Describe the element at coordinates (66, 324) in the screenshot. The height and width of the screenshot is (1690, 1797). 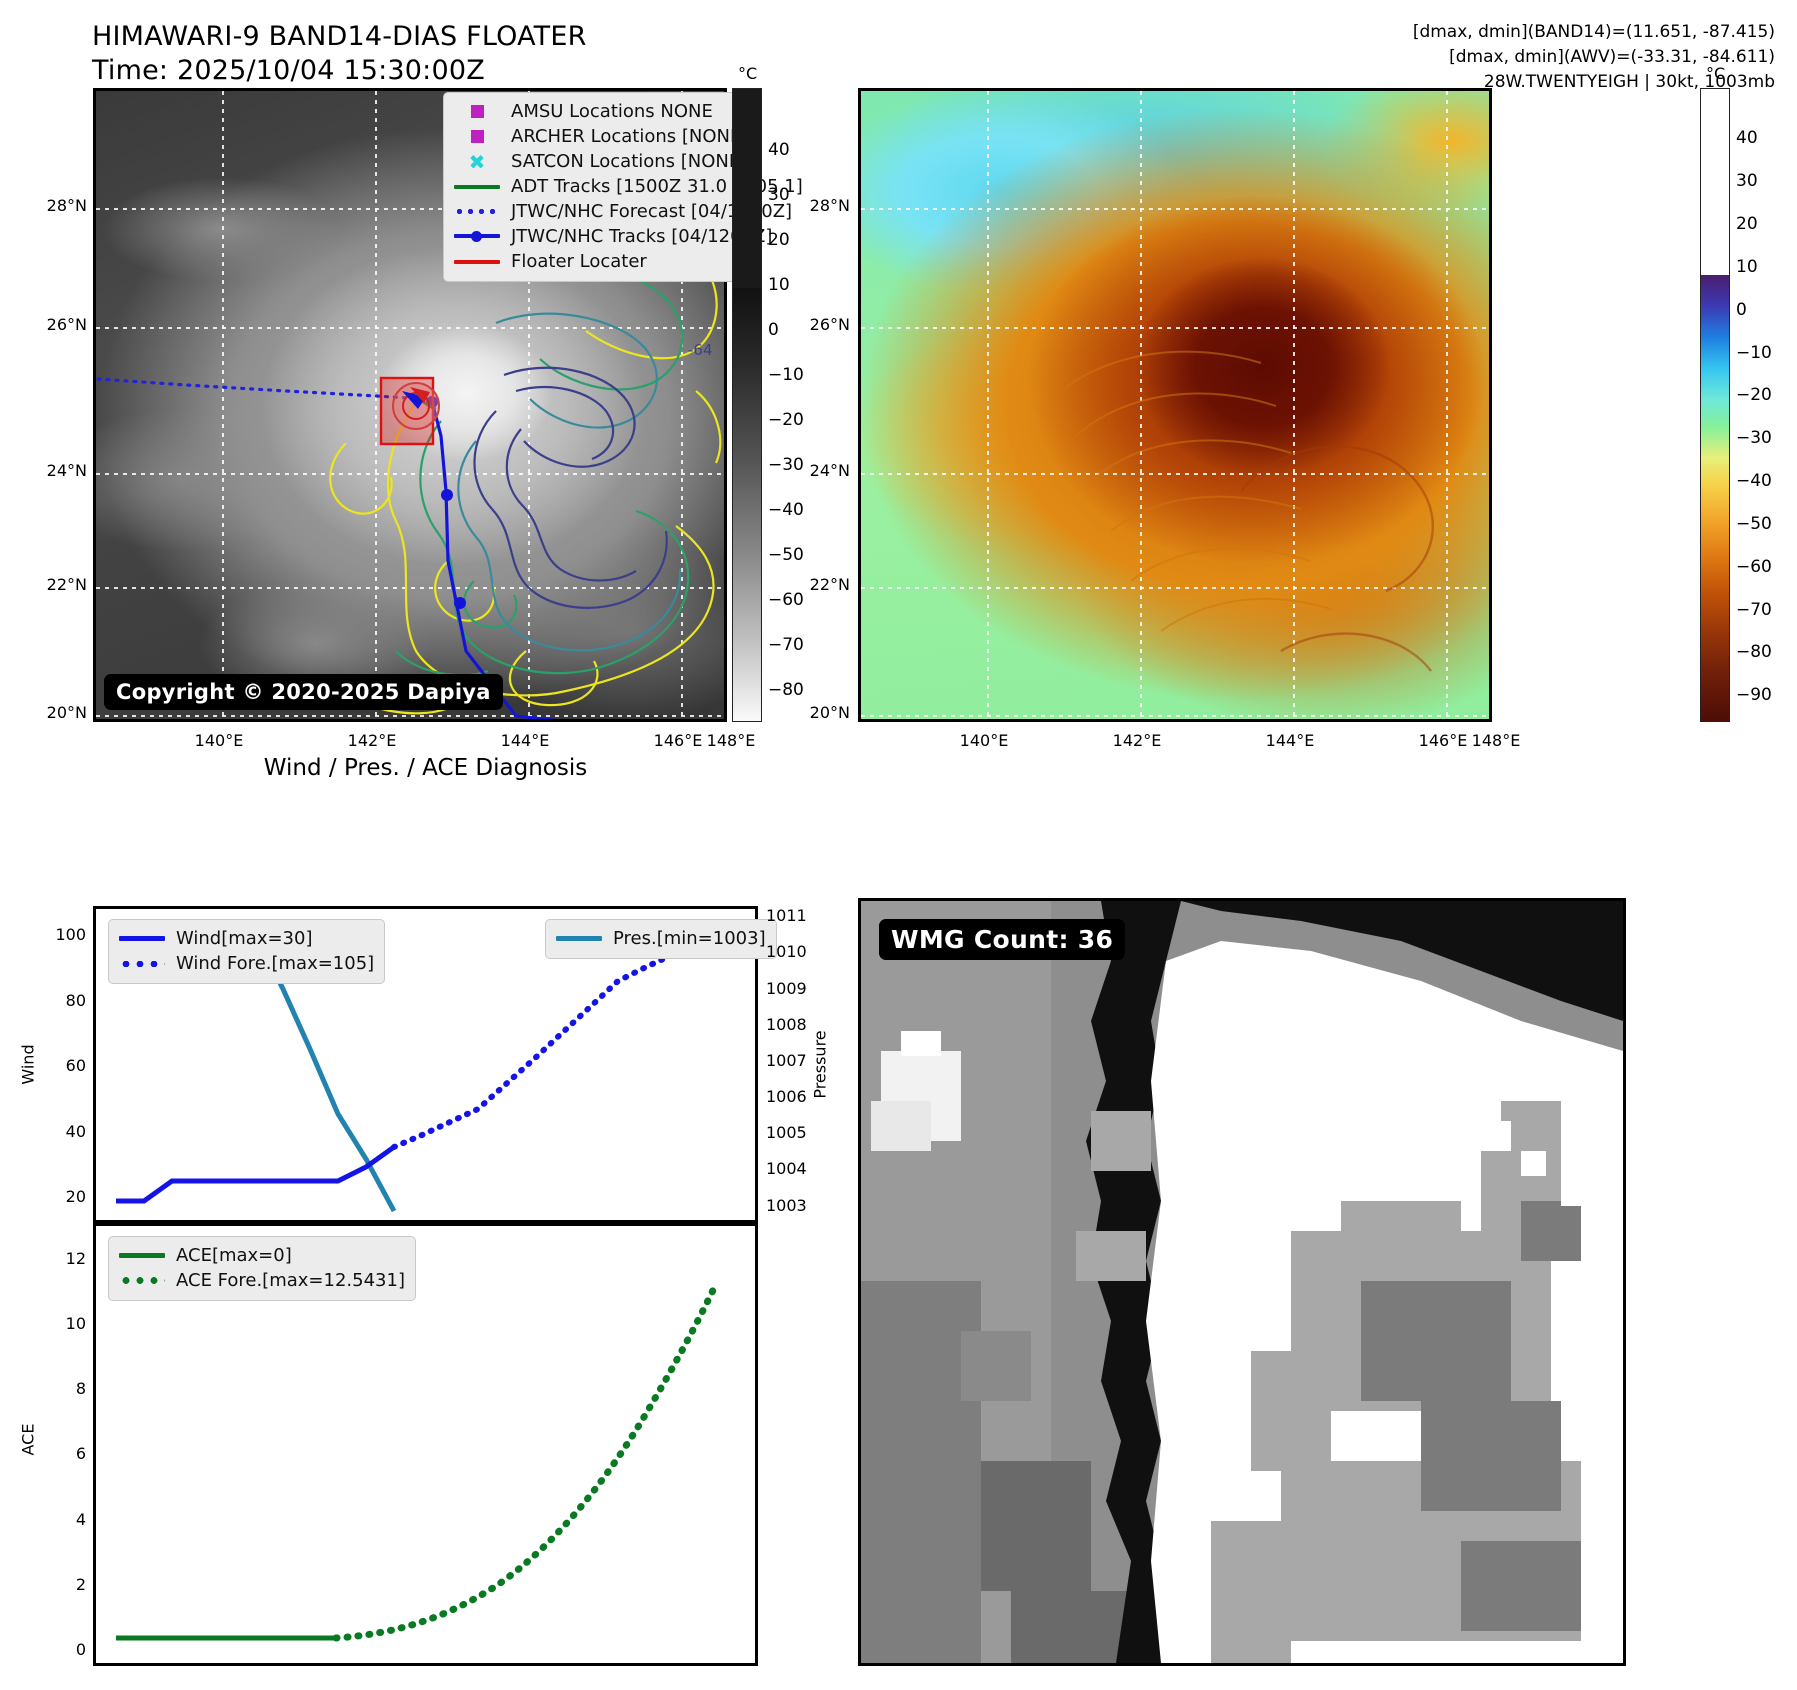
I see `ir-lat-tick-26: 26°N` at that location.